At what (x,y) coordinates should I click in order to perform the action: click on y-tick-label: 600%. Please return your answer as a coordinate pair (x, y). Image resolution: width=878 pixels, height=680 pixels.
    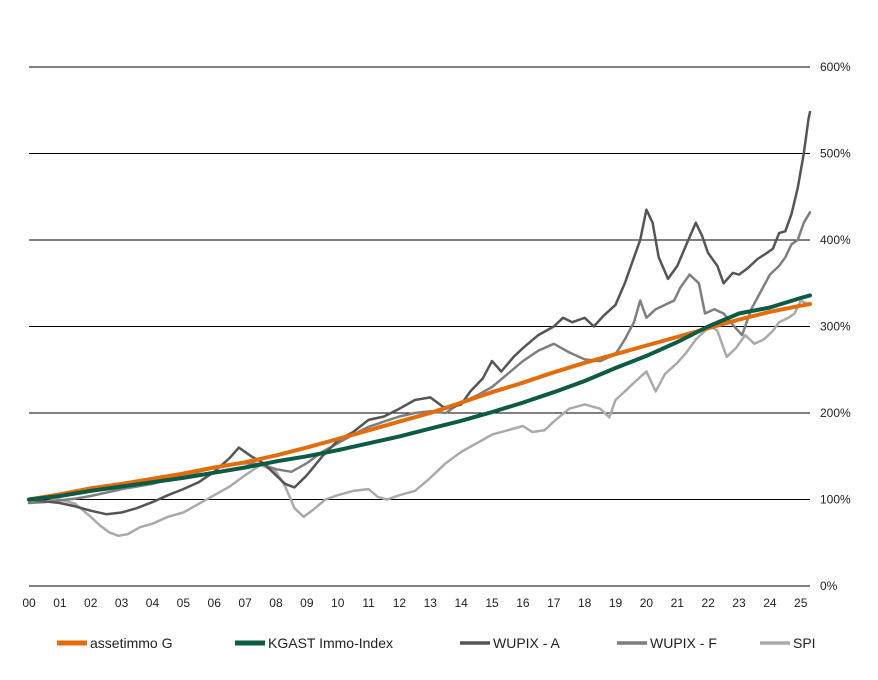
    Looking at the image, I should click on (835, 67).